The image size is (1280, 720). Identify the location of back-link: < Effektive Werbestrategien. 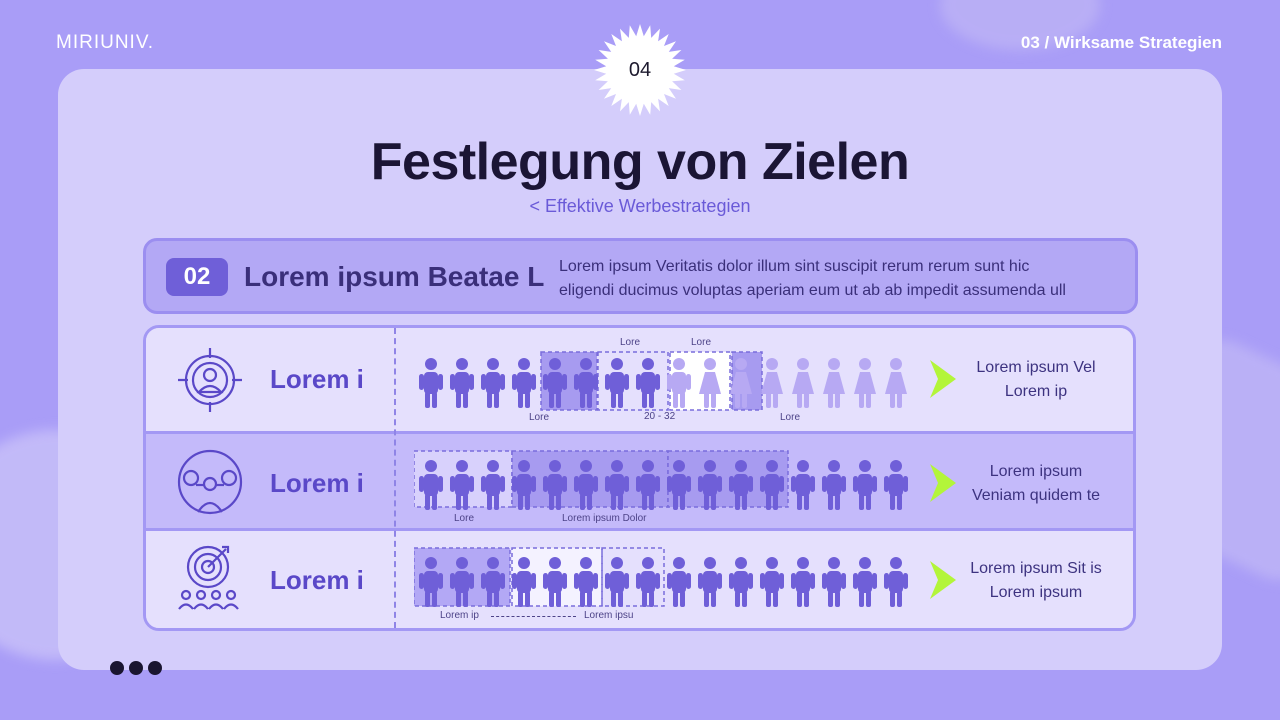
(640, 206).